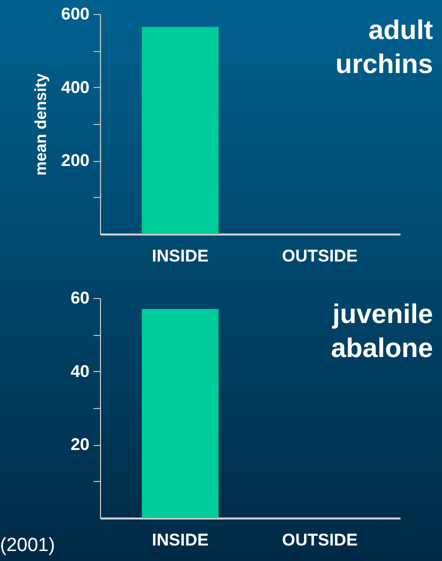  Describe the element at coordinates (384, 47) in the screenshot. I see `annotation: adult urchins` at that location.